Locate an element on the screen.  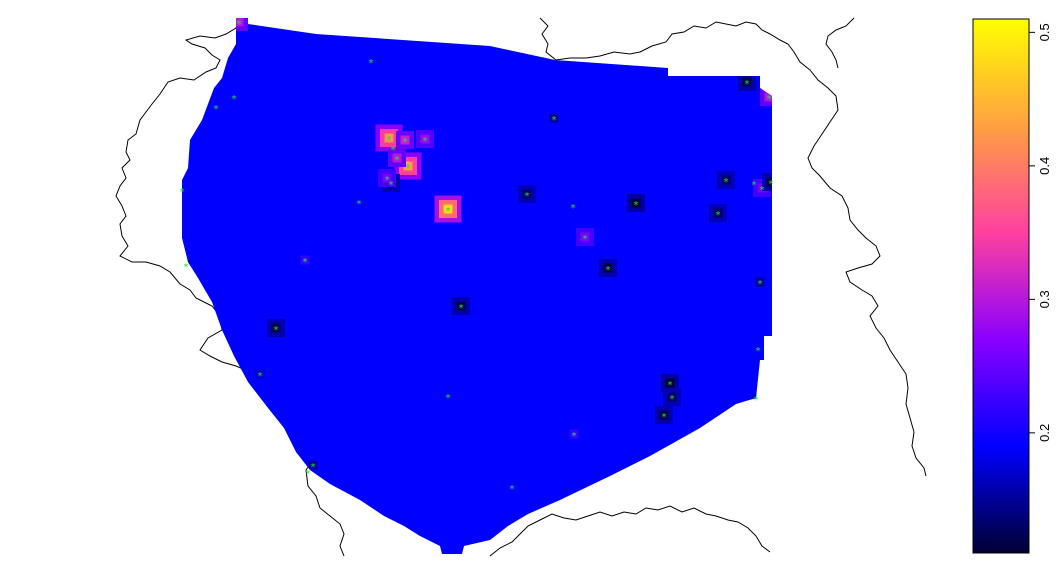
hotspot-s33 is located at coordinates (276, 328).